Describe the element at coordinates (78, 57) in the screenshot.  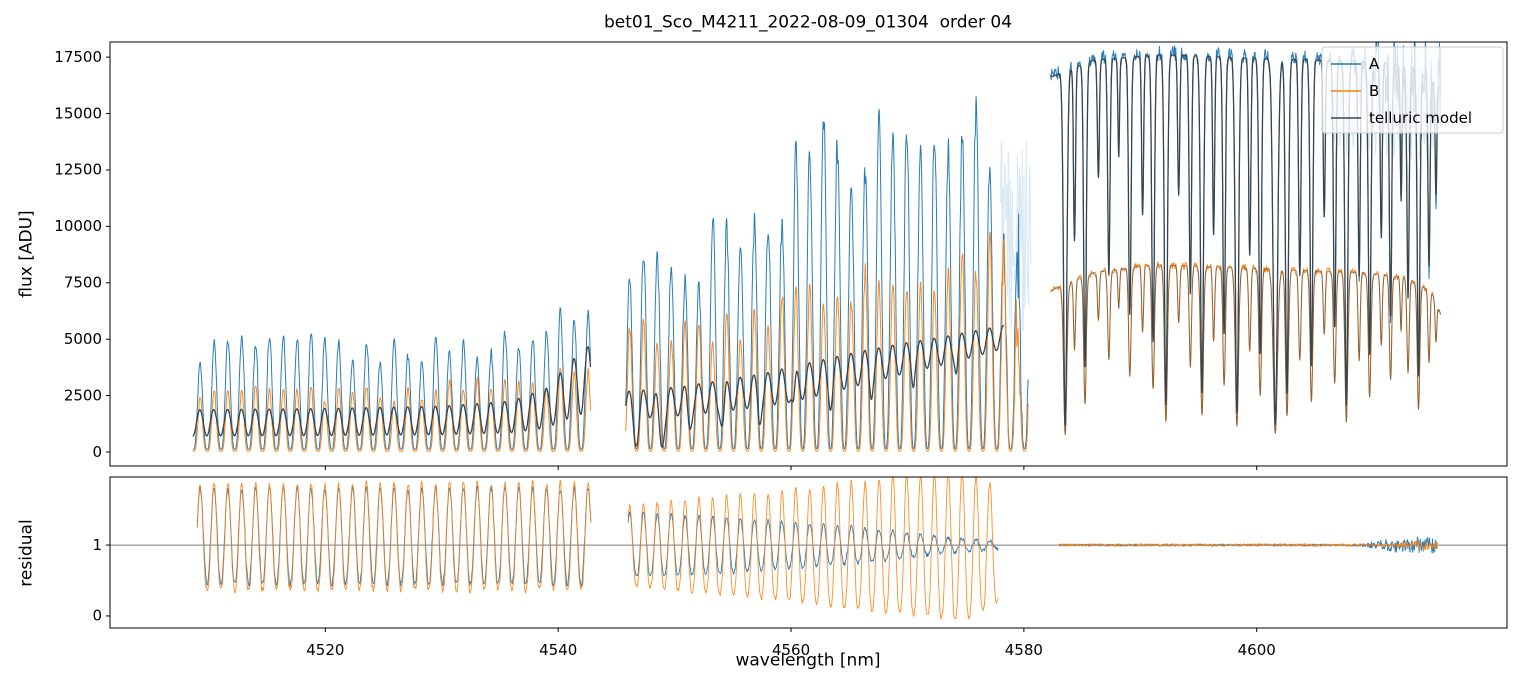
I see `y-tick-label-flux: 17500` at that location.